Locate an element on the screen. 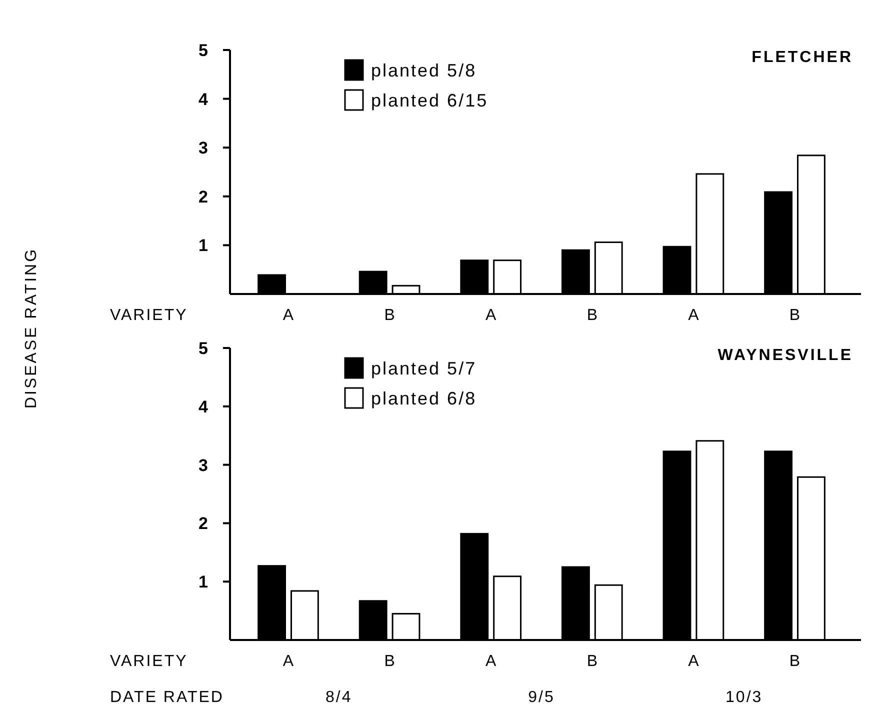 The height and width of the screenshot is (711, 869). text: 10/3 is located at coordinates (744, 697).